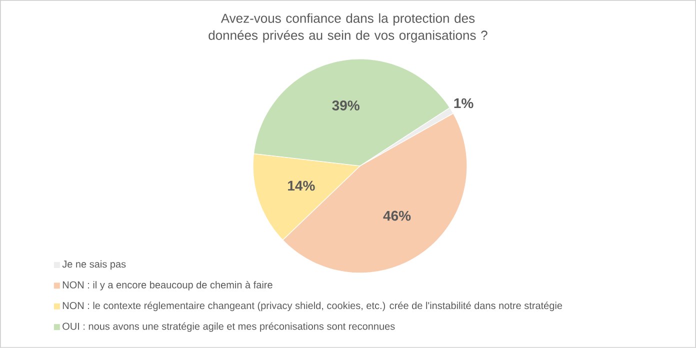 This screenshot has height=348, width=696. Describe the element at coordinates (346, 105) in the screenshot. I see `data-label: 39%` at that location.